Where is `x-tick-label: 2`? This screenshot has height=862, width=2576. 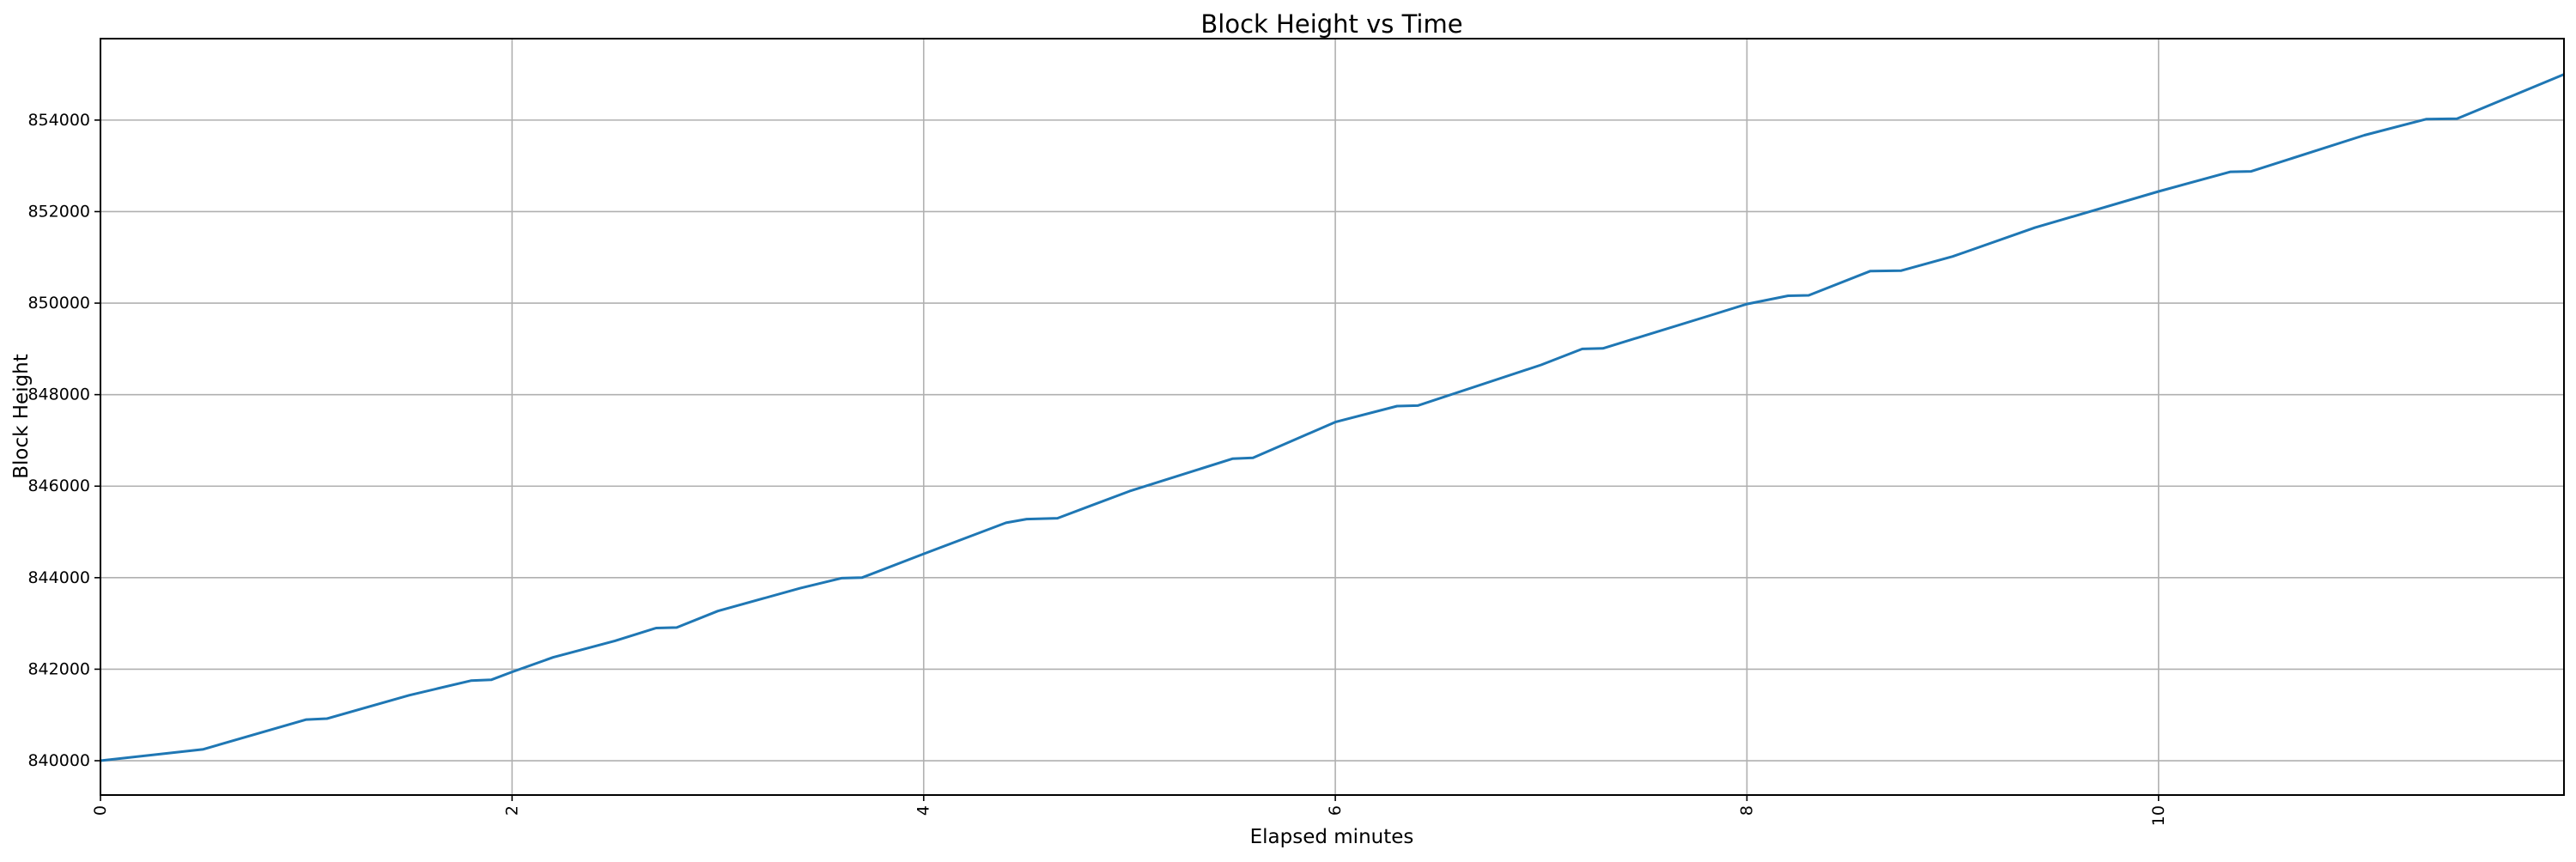 x-tick-label: 2 is located at coordinates (512, 810).